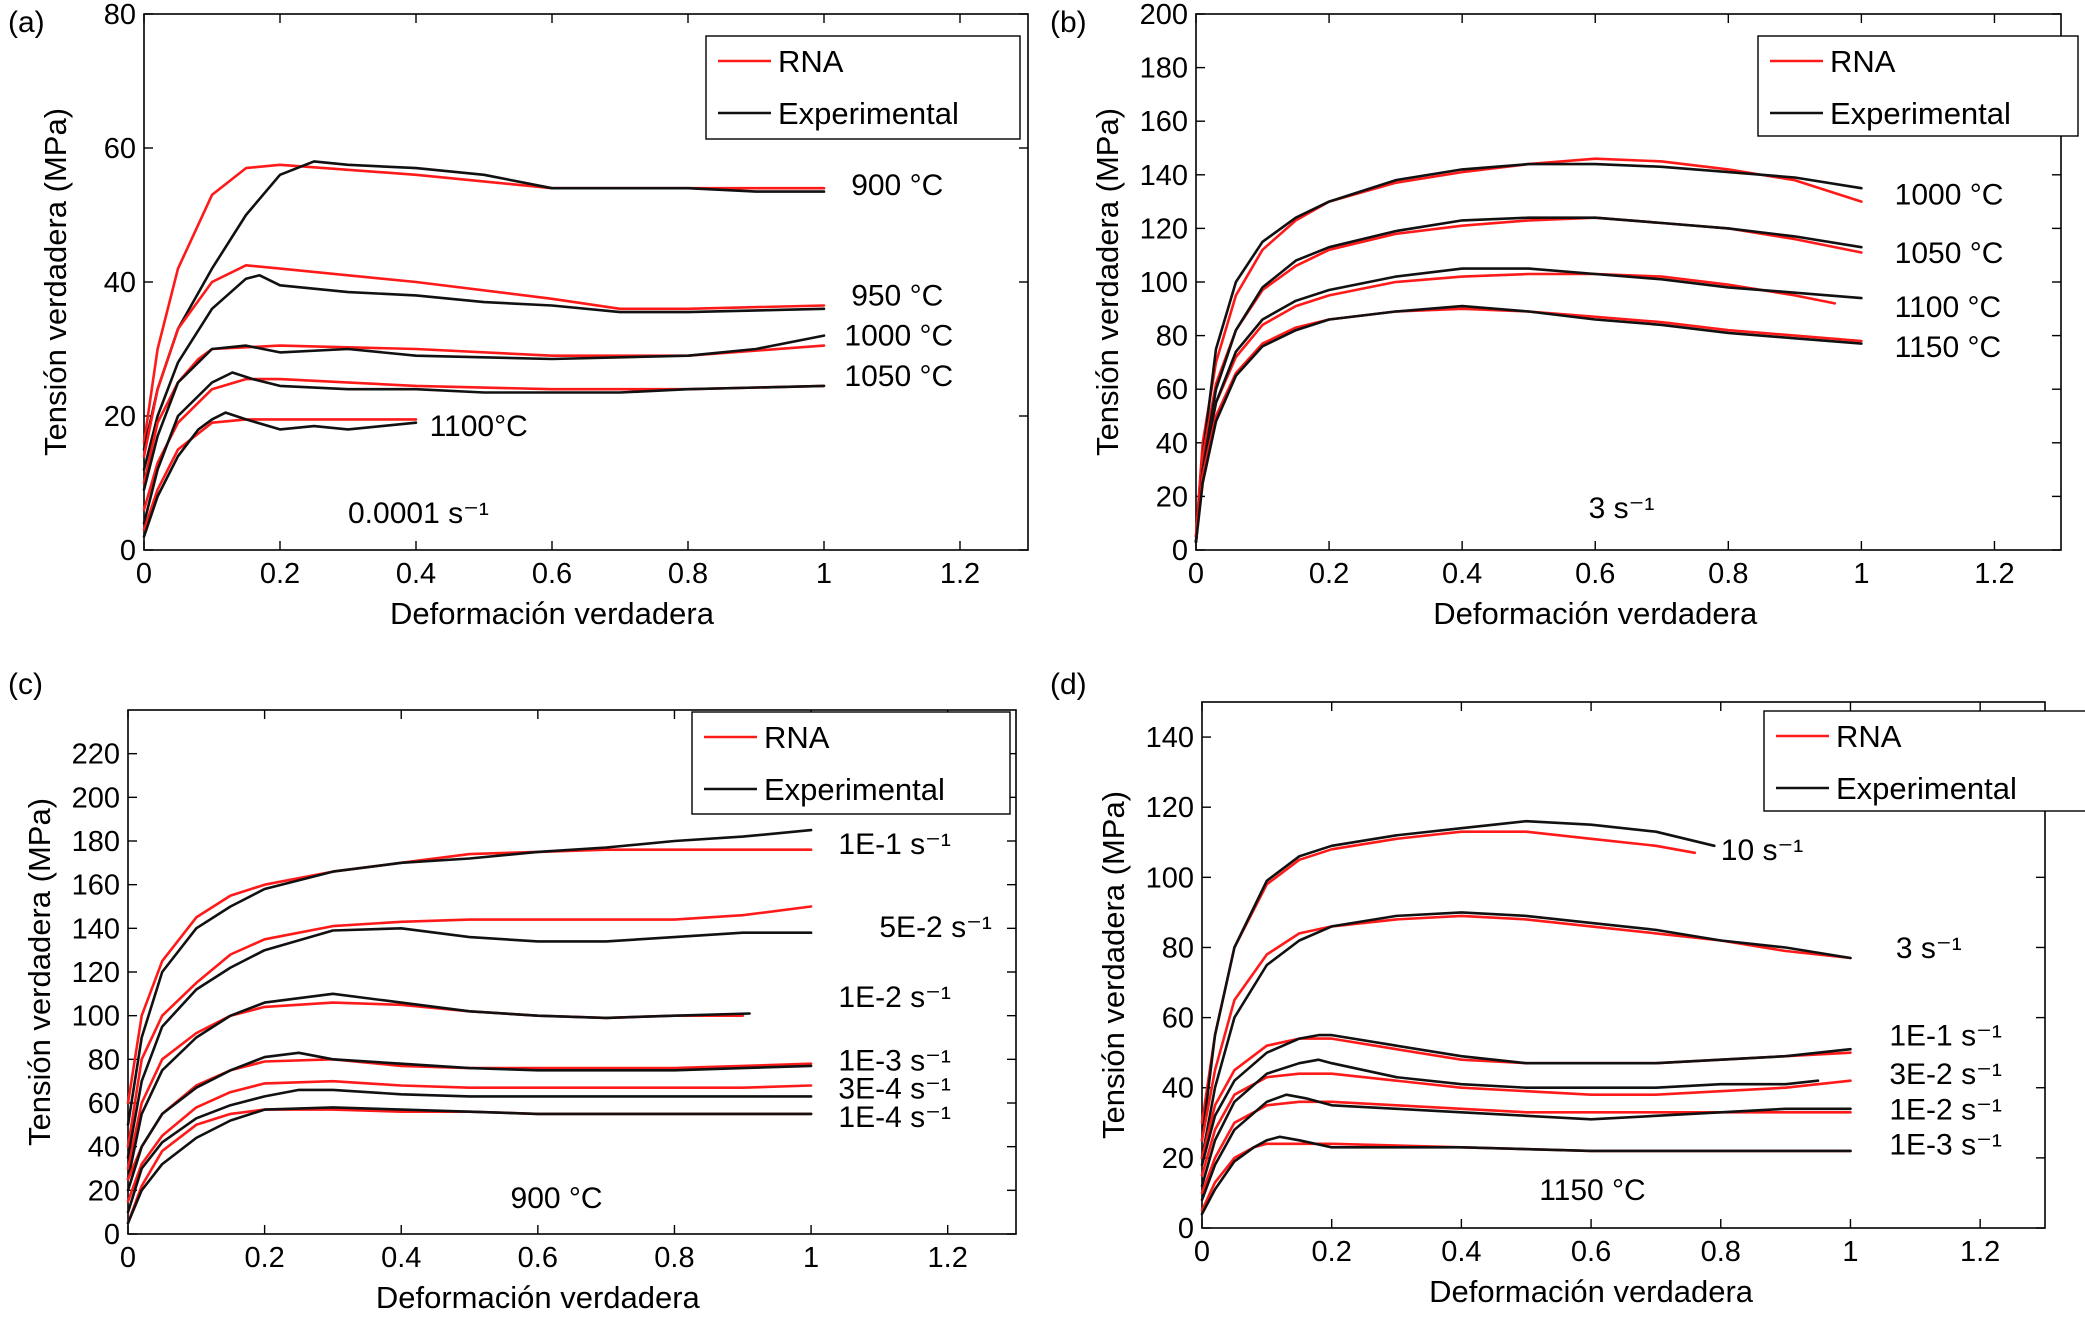  Describe the element at coordinates (1178, 948) in the screenshot. I see `y-tick-label: 80` at that location.